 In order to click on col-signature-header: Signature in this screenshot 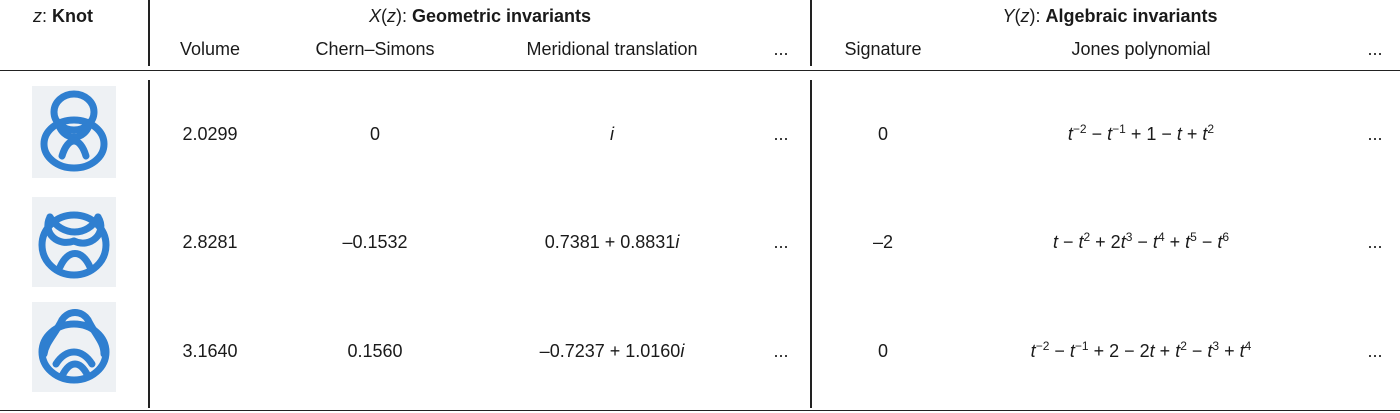, I will do `click(883, 49)`.